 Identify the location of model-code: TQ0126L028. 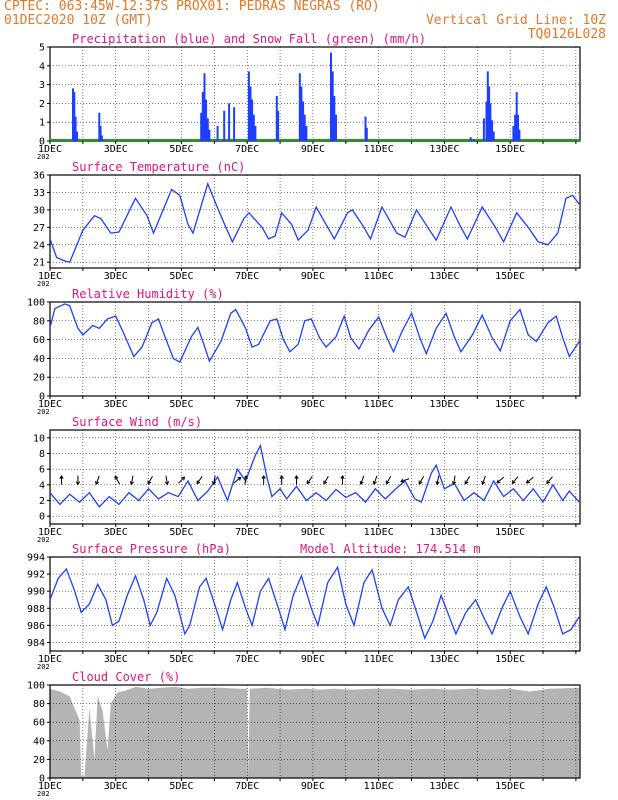
(566, 34).